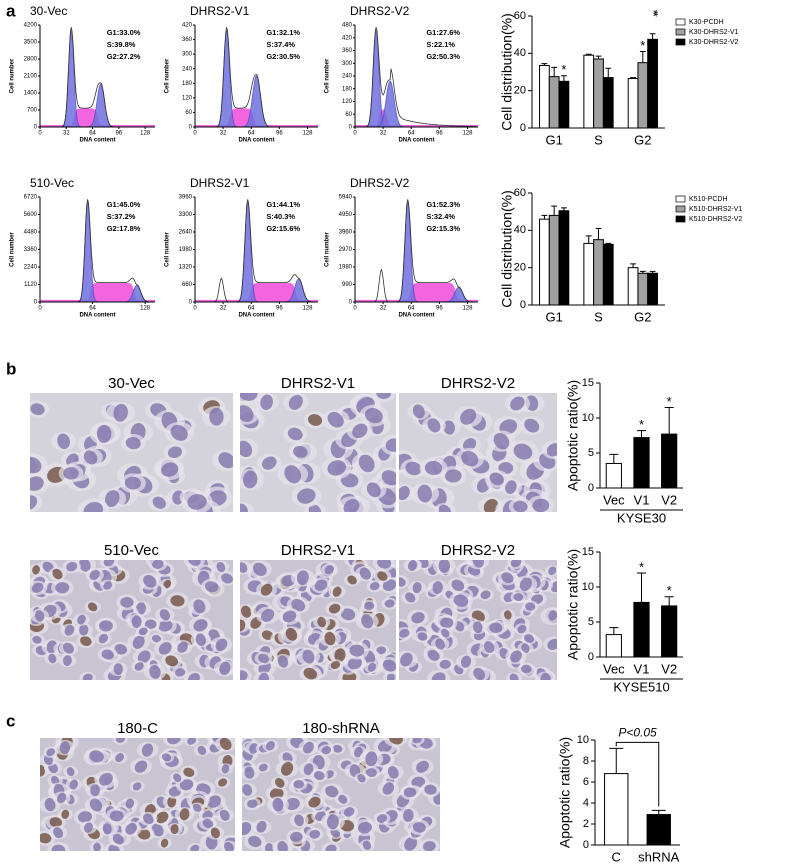 The image size is (798, 865). I want to click on x-tick-label: G1, so click(553, 316).